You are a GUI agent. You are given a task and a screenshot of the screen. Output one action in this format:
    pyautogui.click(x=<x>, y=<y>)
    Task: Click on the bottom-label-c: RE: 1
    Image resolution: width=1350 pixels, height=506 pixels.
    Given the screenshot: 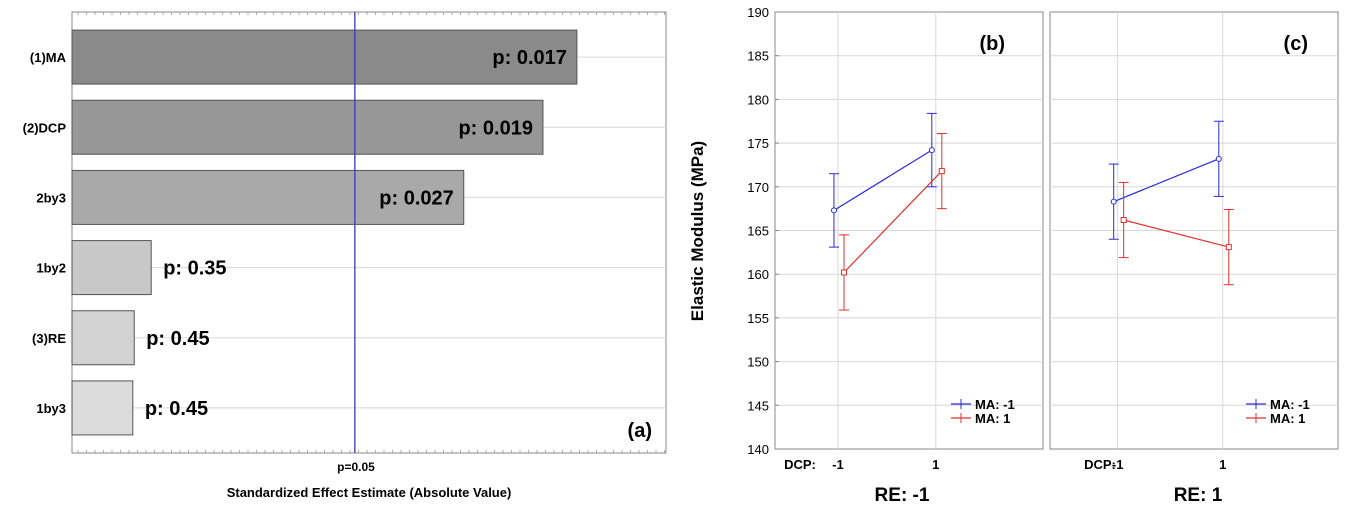 What is the action you would take?
    pyautogui.click(x=1198, y=495)
    